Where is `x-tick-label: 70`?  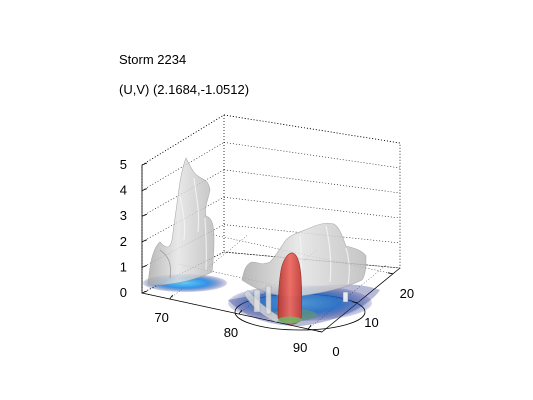 x-tick-label: 70 is located at coordinates (161, 317).